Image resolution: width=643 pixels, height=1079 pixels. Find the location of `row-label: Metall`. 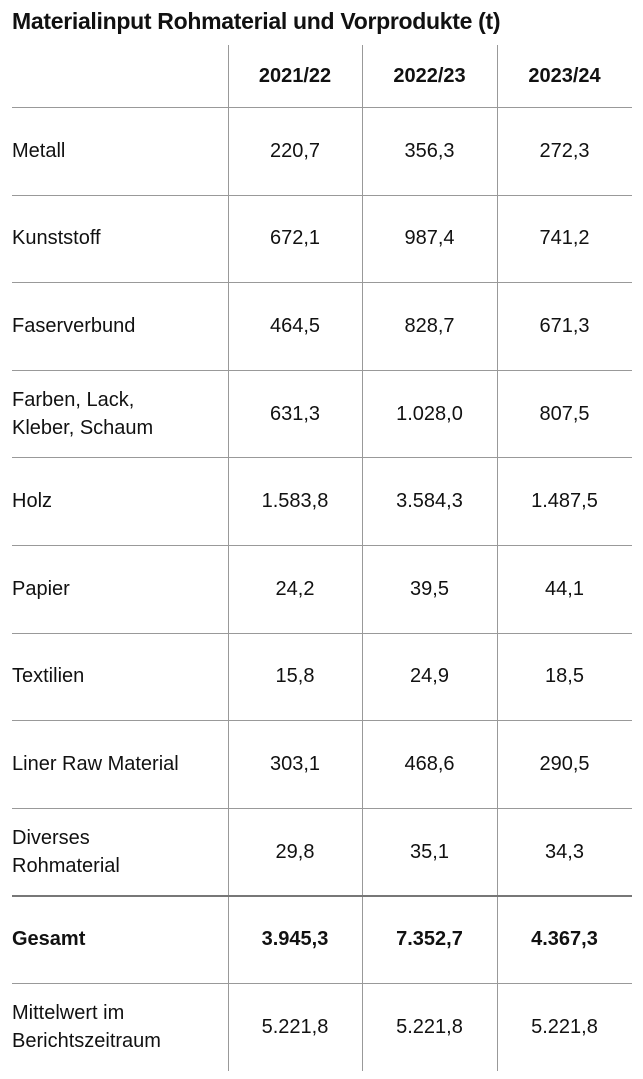

row-label: Metall is located at coordinates (117, 151).